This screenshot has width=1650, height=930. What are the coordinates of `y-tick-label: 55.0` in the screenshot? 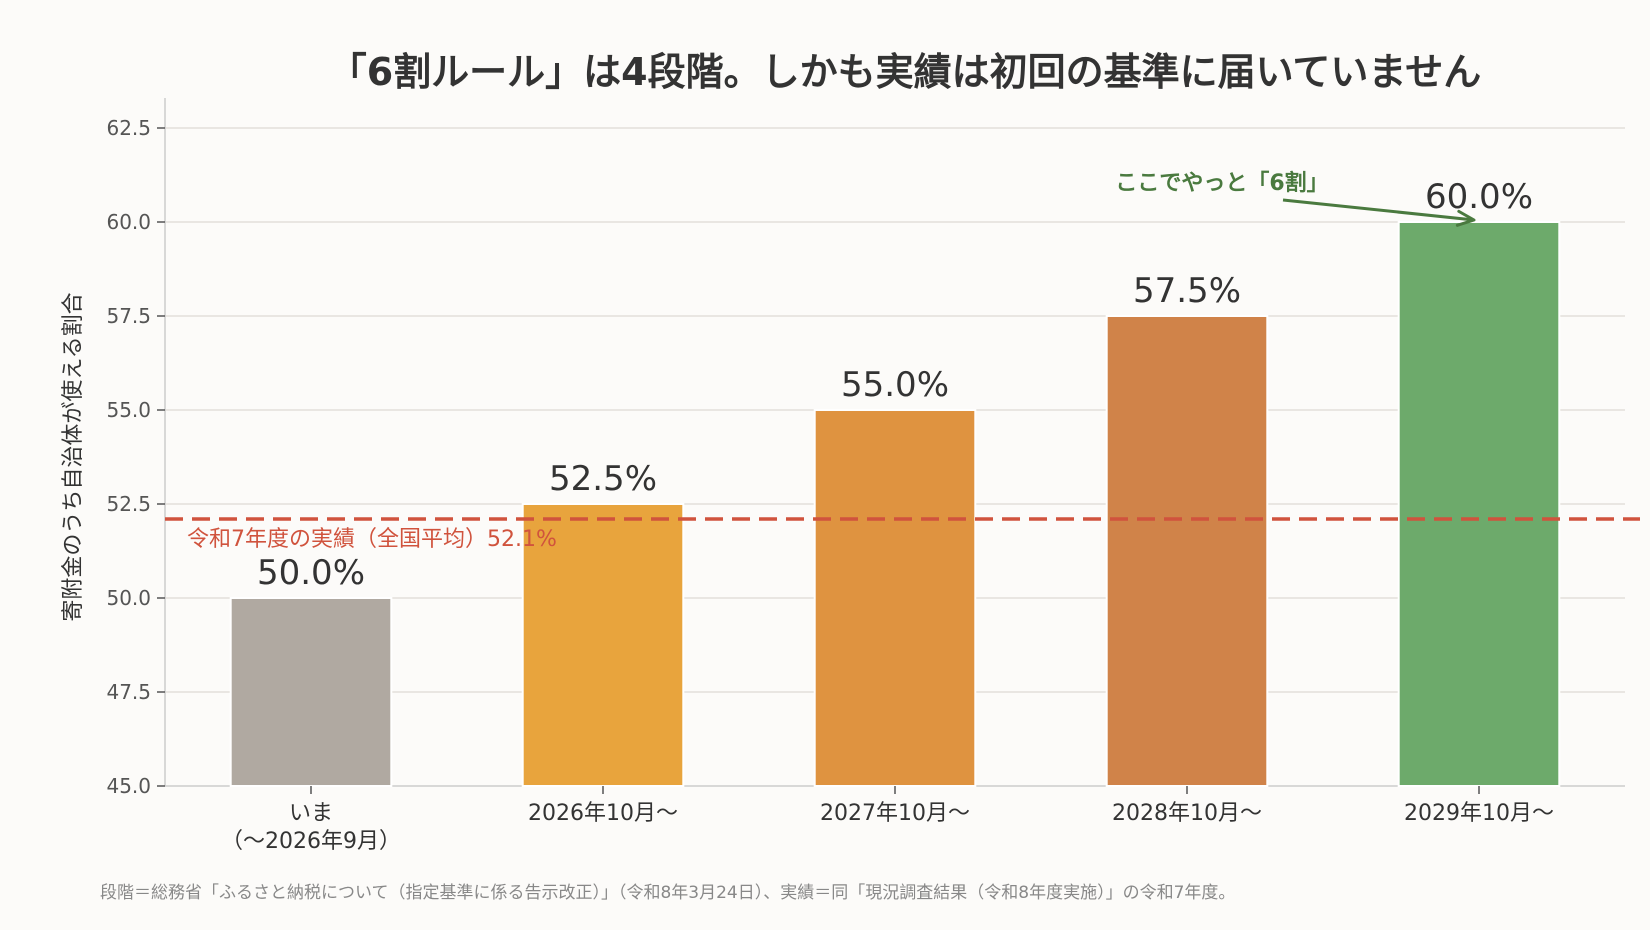 It's located at (128, 410).